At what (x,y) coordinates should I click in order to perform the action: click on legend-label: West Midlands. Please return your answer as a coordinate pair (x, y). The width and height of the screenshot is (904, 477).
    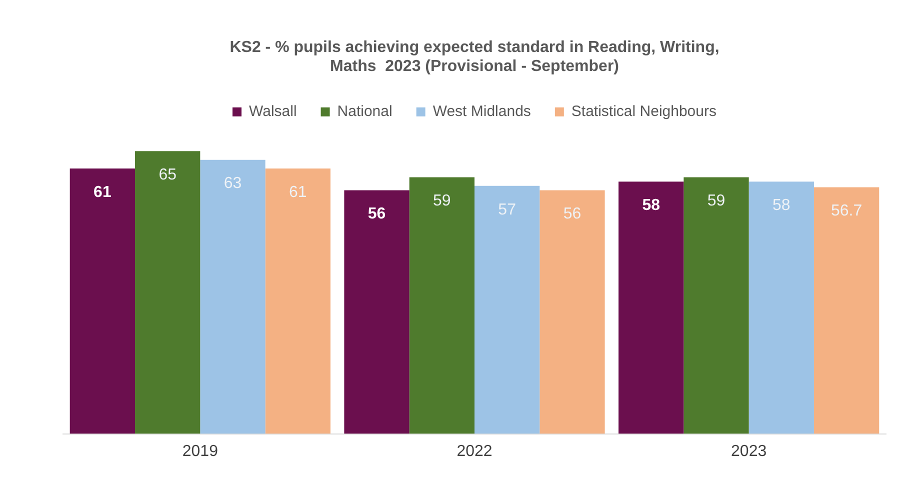
    Looking at the image, I should click on (481, 111).